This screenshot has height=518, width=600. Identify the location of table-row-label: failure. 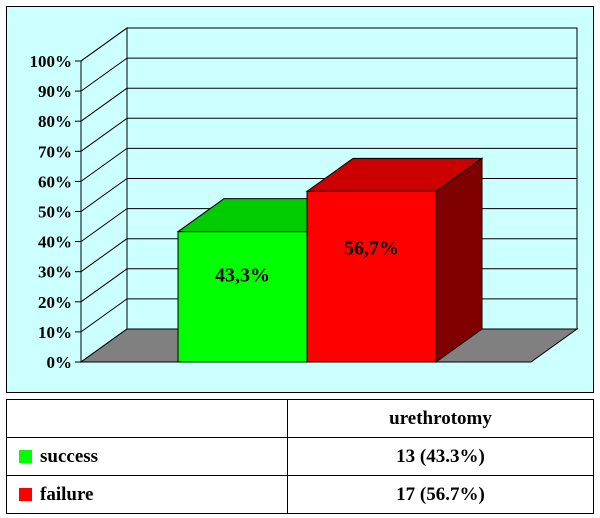
(67, 494).